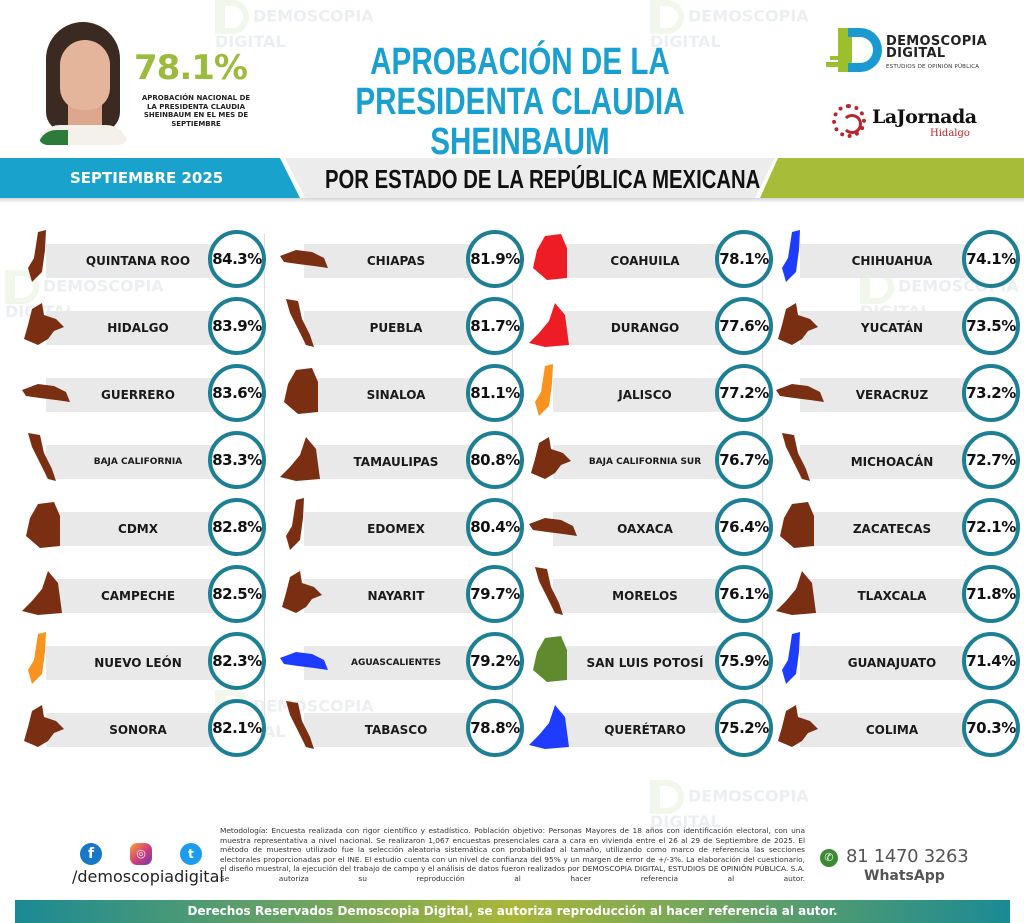 This screenshot has height=923, width=1024. Describe the element at coordinates (237, 594) in the screenshot. I see `approval-value: 82.5%` at that location.